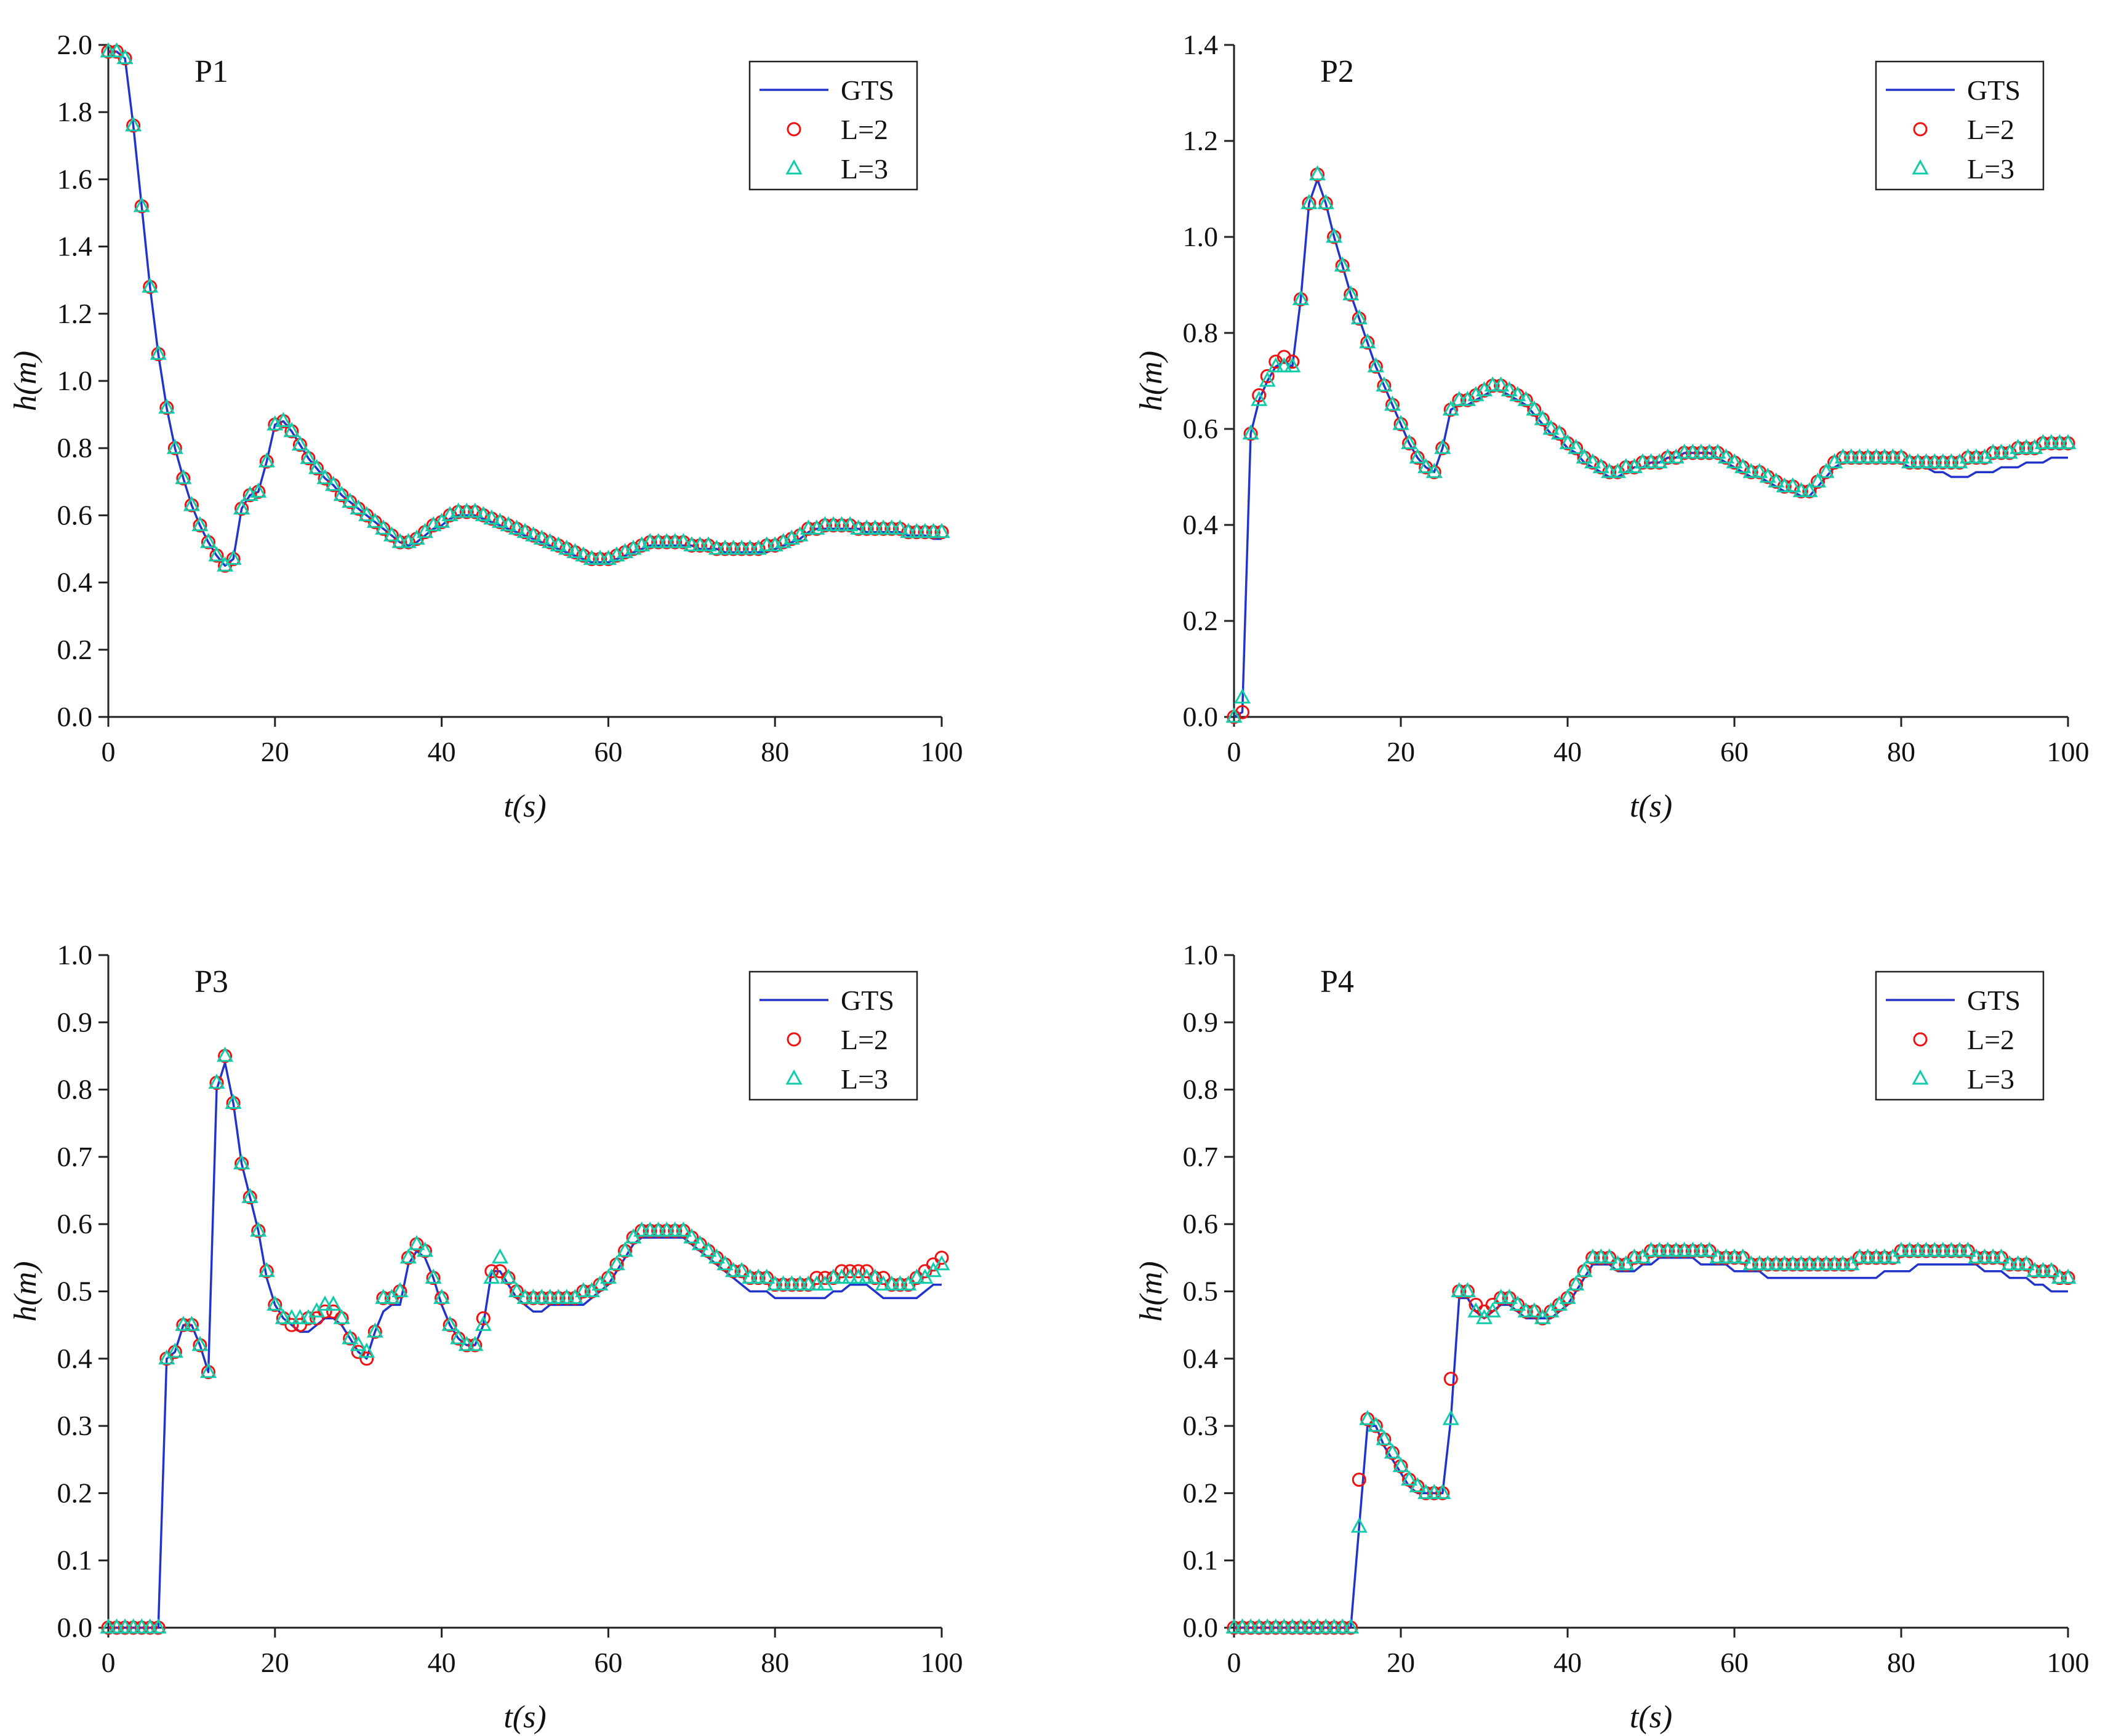  I want to click on p3-ytick-label: 1.0, so click(75, 954).